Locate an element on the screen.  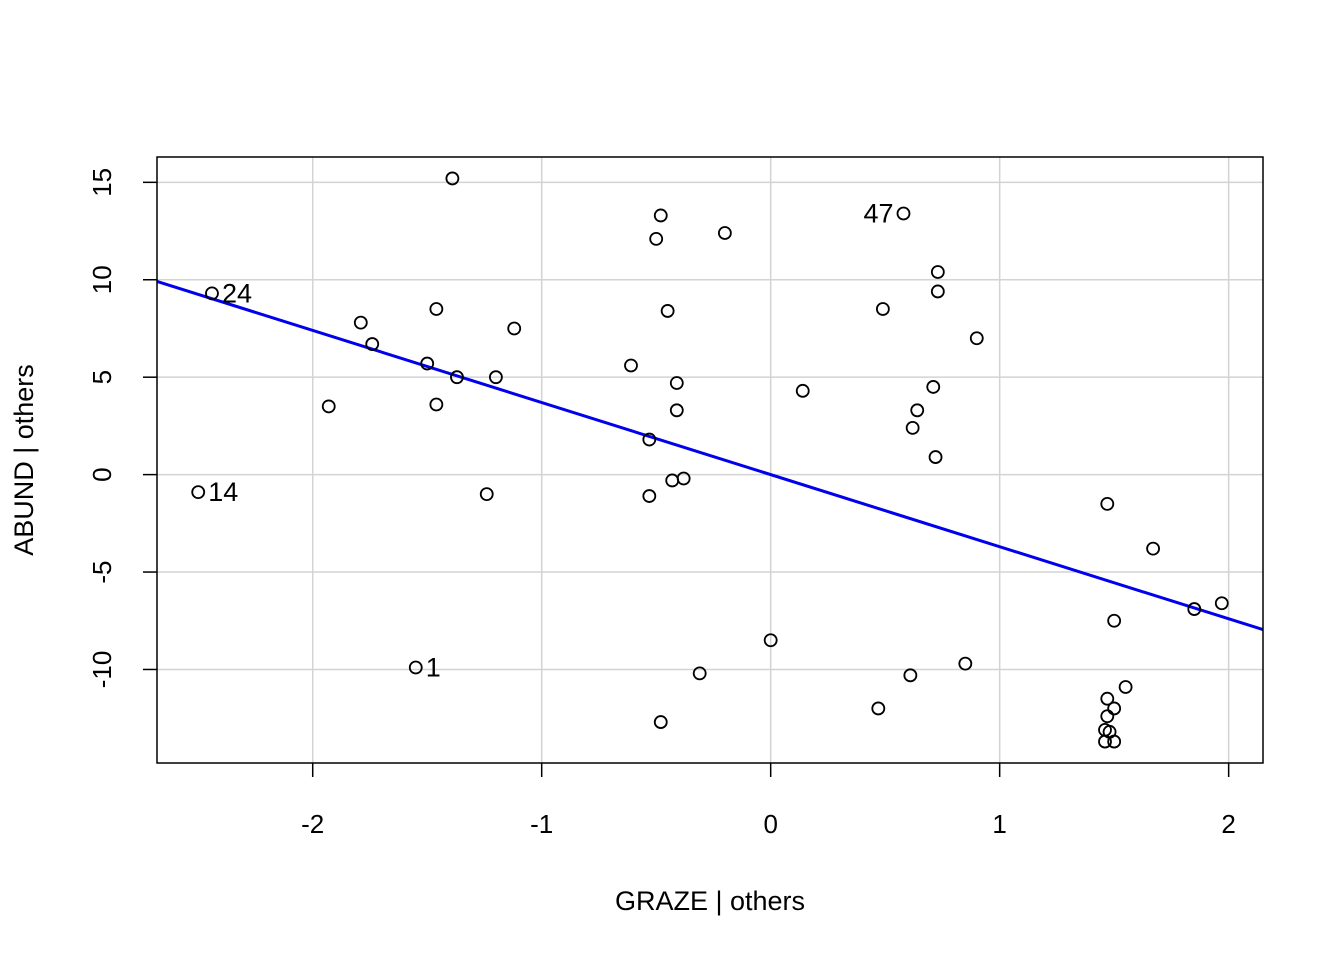
x-tick-label: 2 is located at coordinates (1228, 824).